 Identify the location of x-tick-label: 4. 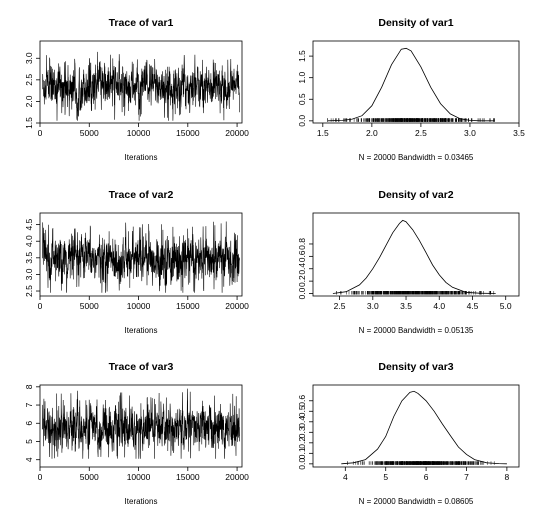
(345, 477).